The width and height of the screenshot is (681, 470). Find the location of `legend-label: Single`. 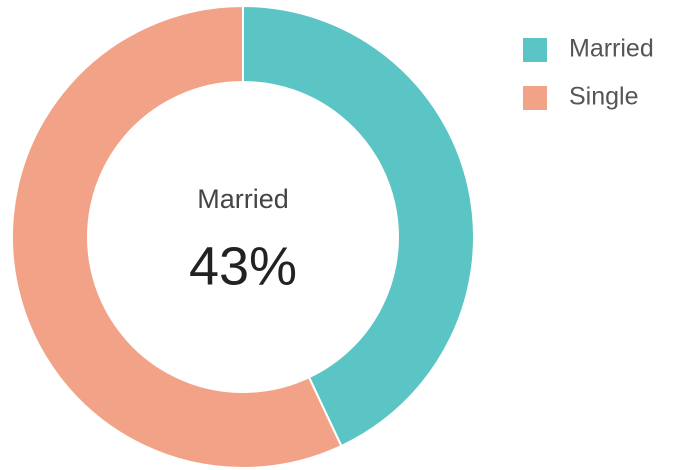

legend-label: Single is located at coordinates (604, 97).